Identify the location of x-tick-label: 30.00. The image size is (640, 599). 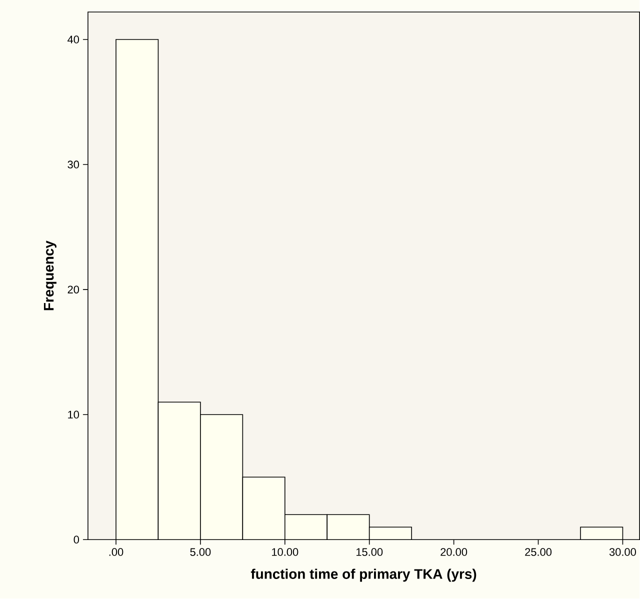
(622, 552).